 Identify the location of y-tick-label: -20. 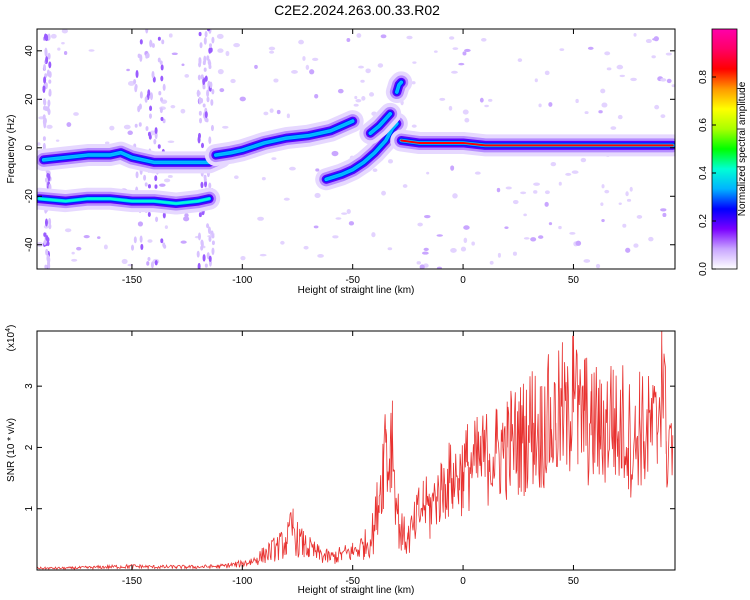
(29, 196).